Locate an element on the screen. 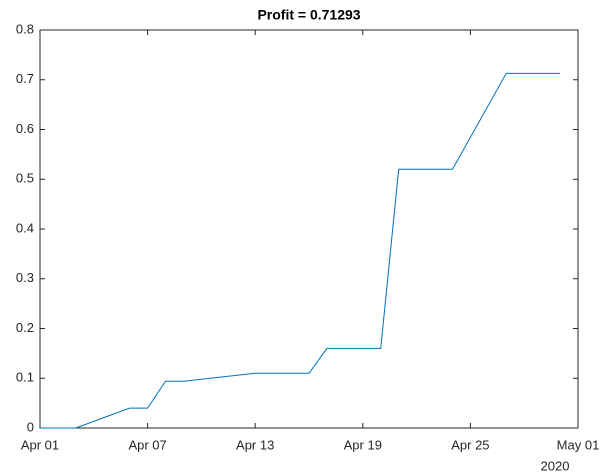  y-tick-label: 0.7 is located at coordinates (25, 78).